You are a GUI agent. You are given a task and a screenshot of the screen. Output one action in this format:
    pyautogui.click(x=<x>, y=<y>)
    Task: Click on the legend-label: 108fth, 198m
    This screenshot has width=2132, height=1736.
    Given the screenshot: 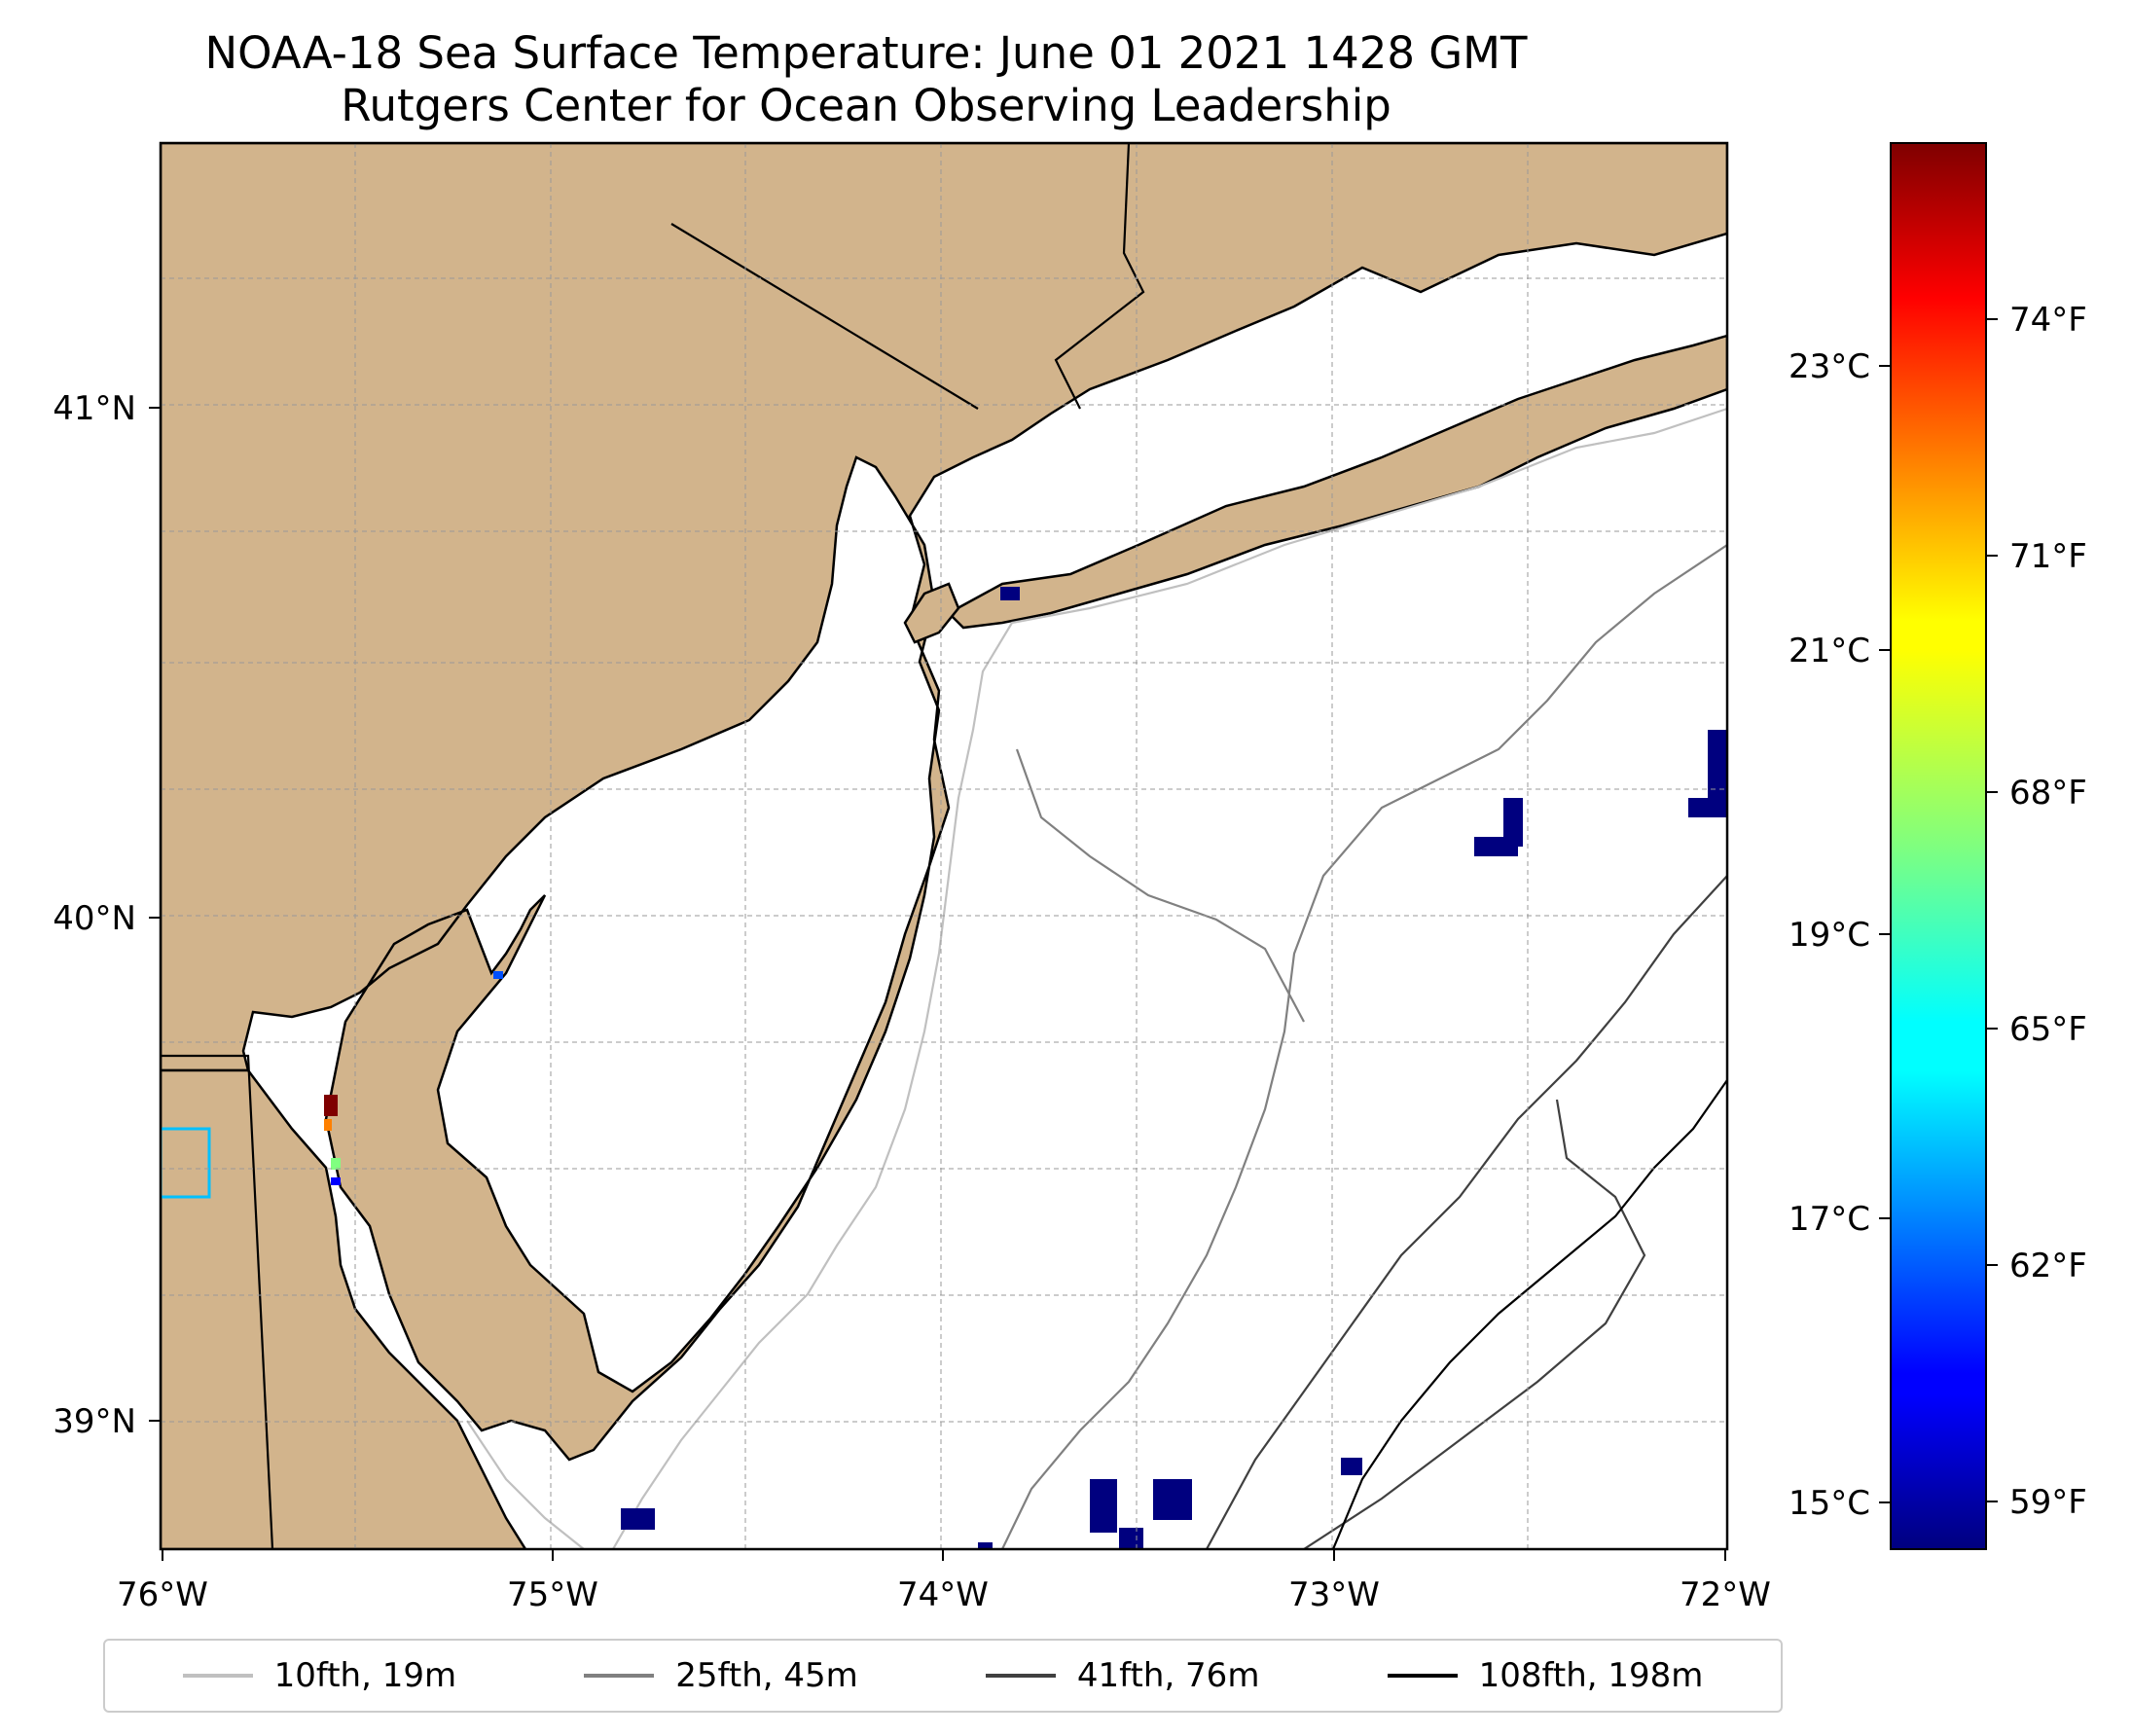 What is the action you would take?
    pyautogui.click(x=1591, y=1676)
    